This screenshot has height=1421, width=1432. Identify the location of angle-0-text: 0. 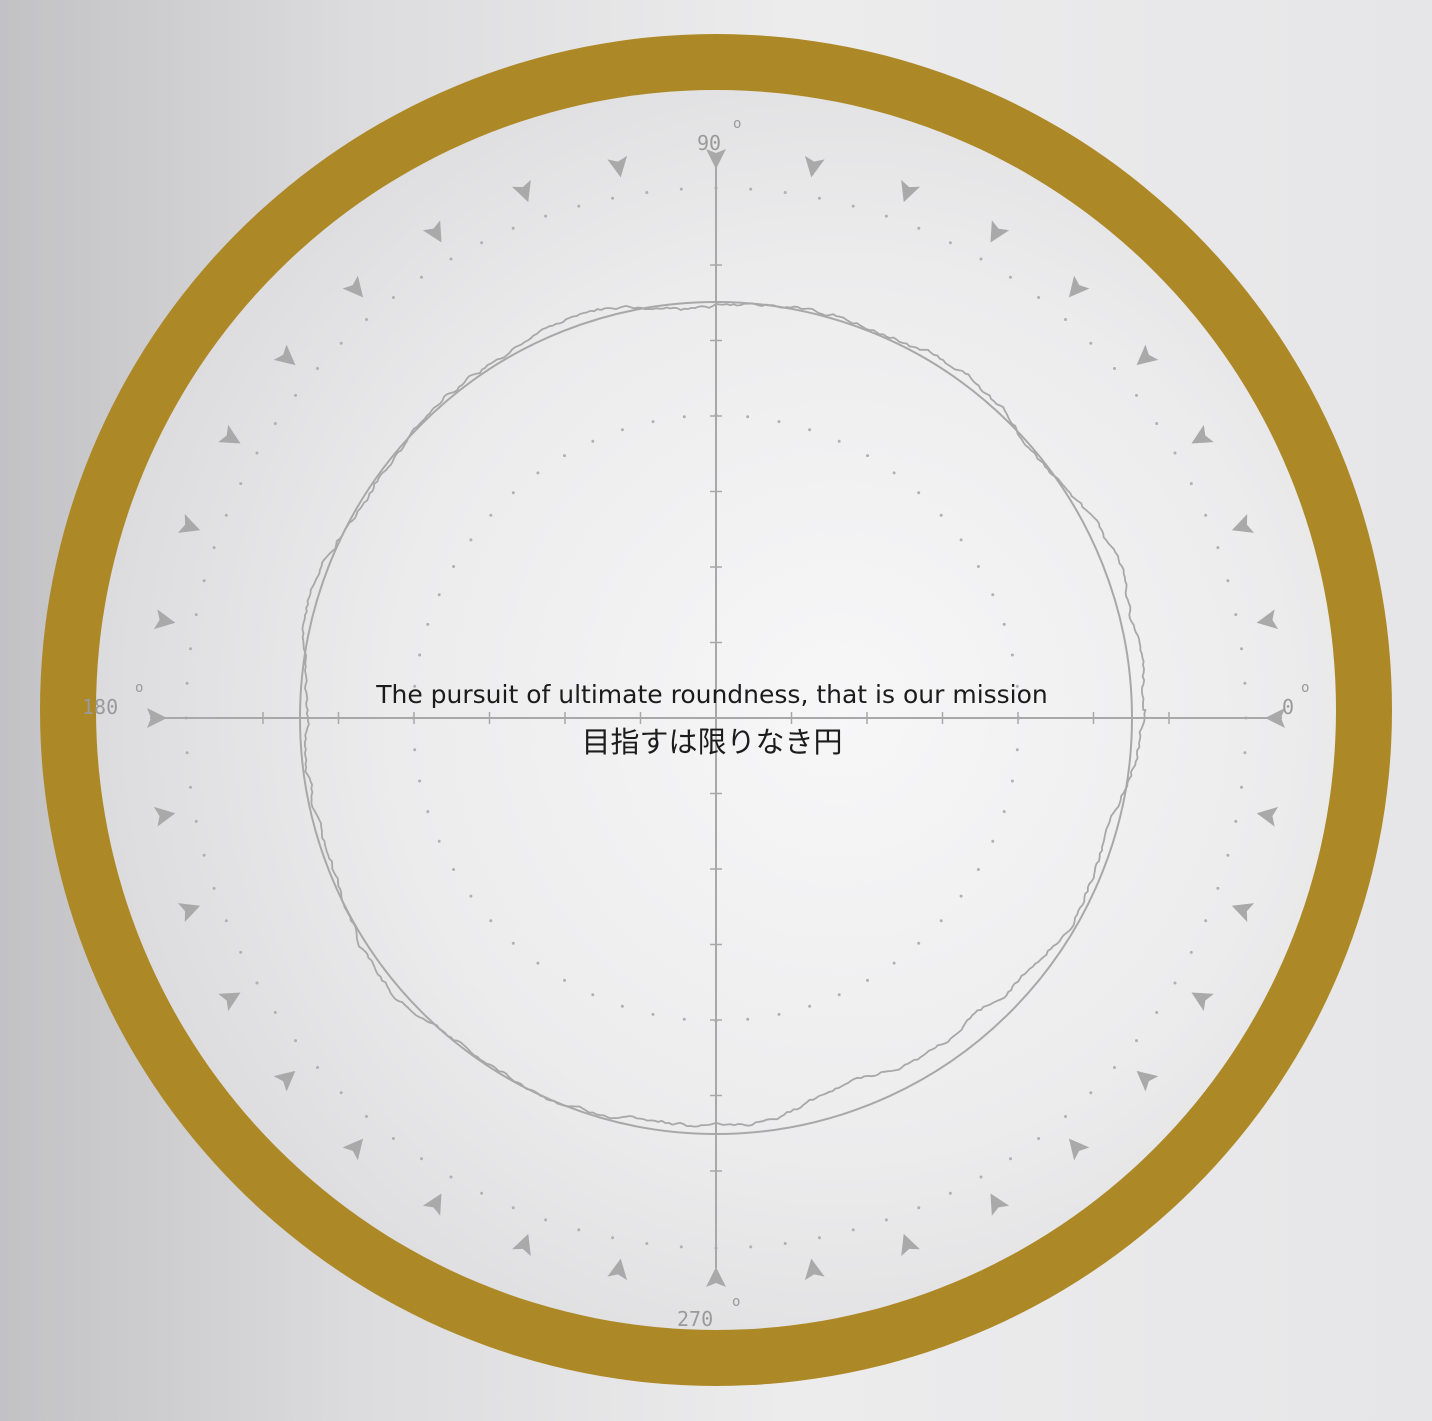
(1288, 707).